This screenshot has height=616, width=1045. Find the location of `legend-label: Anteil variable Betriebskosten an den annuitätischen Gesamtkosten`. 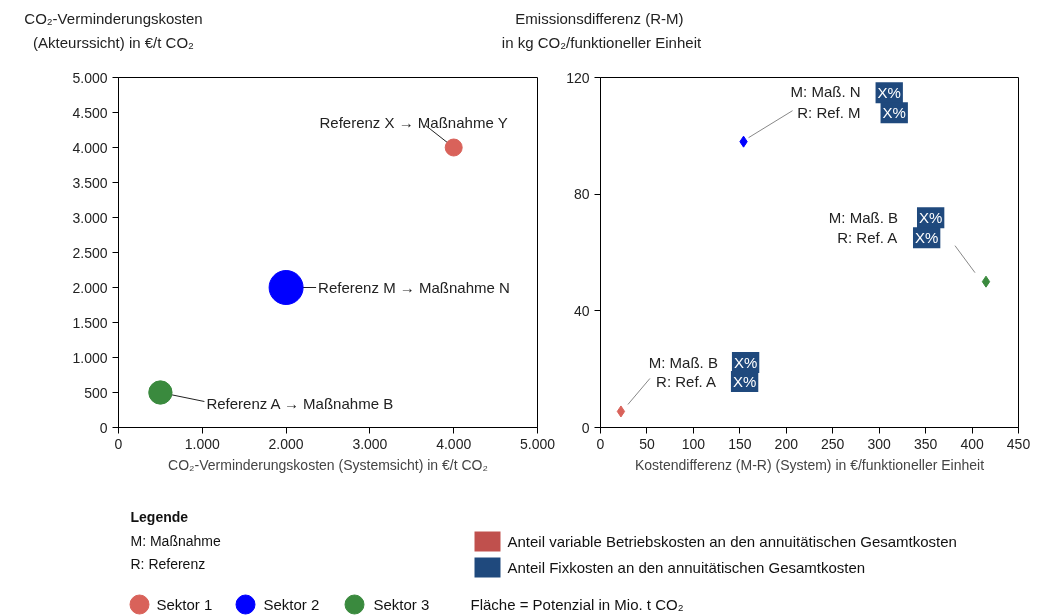

legend-label: Anteil variable Betriebskosten an den annuitätischen Gesamtkosten is located at coordinates (732, 541).